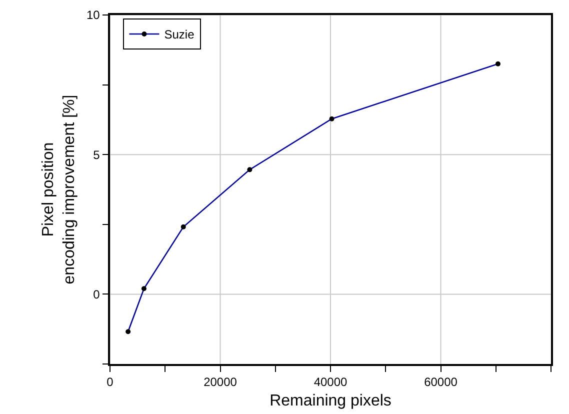 The image size is (569, 414). Describe the element at coordinates (96, 294) in the screenshot. I see `y-tick-label: 0` at that location.